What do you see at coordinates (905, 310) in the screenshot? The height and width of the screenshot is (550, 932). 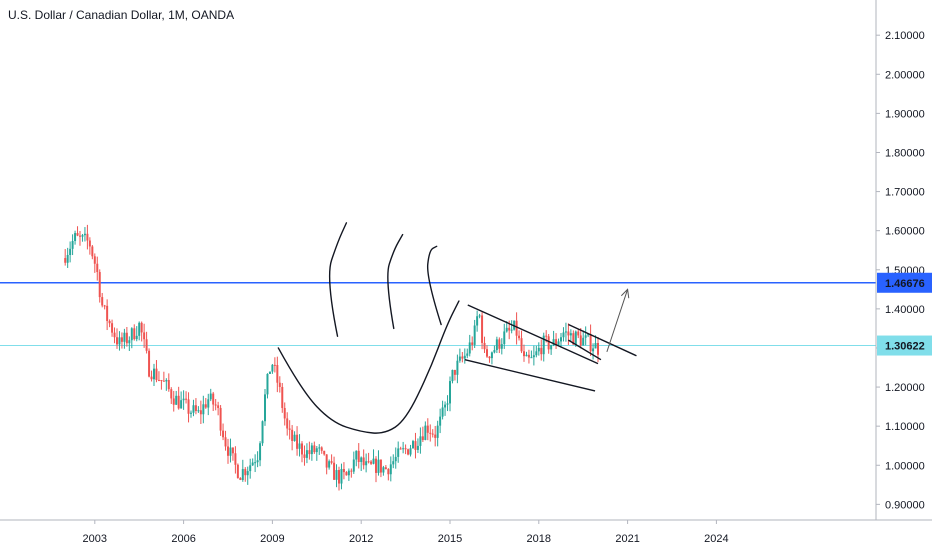 I see `y-tick-label: 1.40000` at bounding box center [905, 310].